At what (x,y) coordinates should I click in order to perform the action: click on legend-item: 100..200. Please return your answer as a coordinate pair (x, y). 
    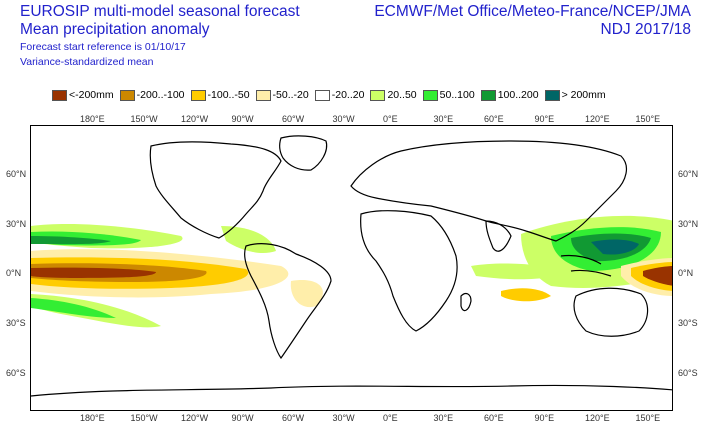
    Looking at the image, I should click on (509, 95).